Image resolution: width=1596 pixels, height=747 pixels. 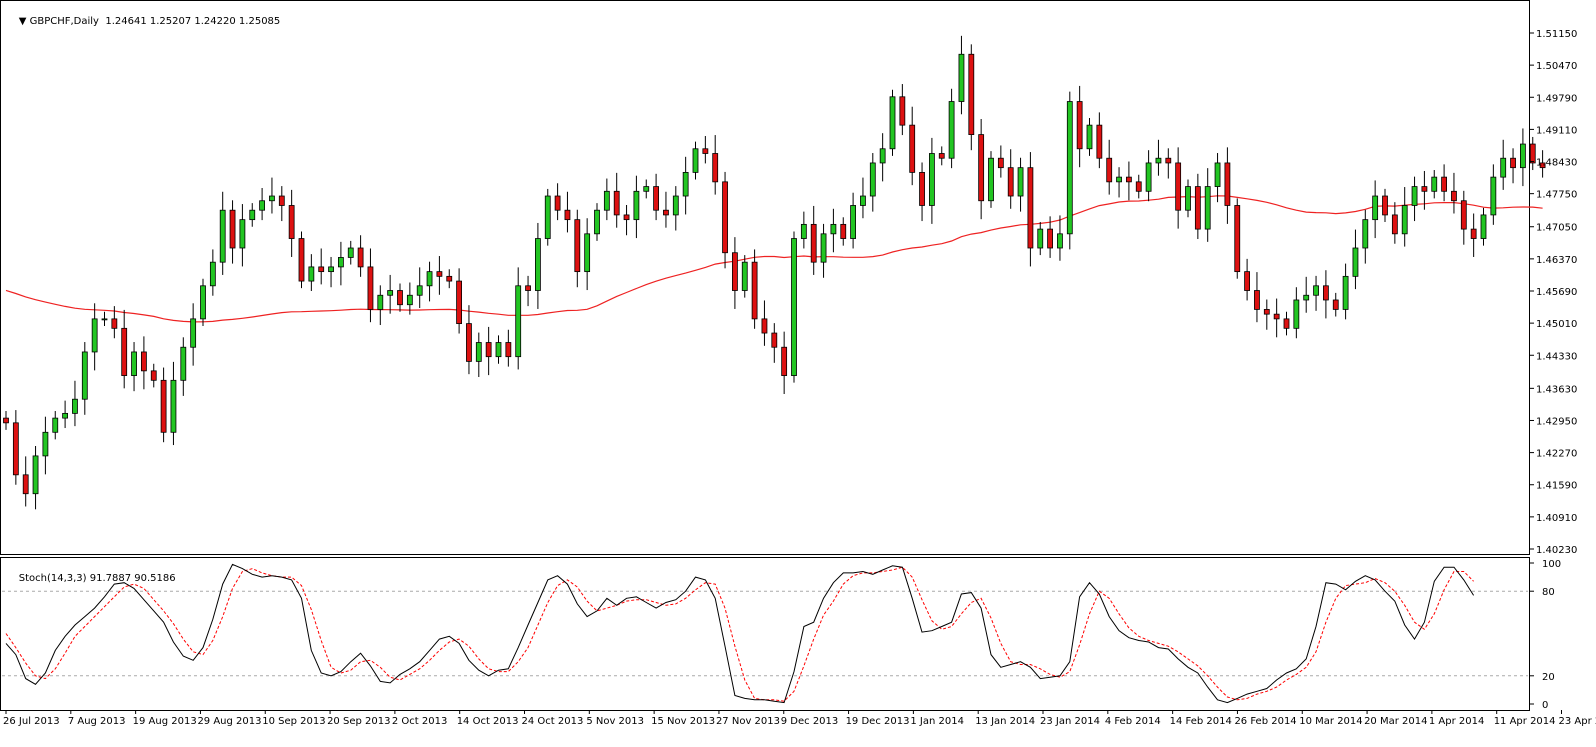 I want to click on y-tick-label: 1.49790, so click(x=1556, y=98).